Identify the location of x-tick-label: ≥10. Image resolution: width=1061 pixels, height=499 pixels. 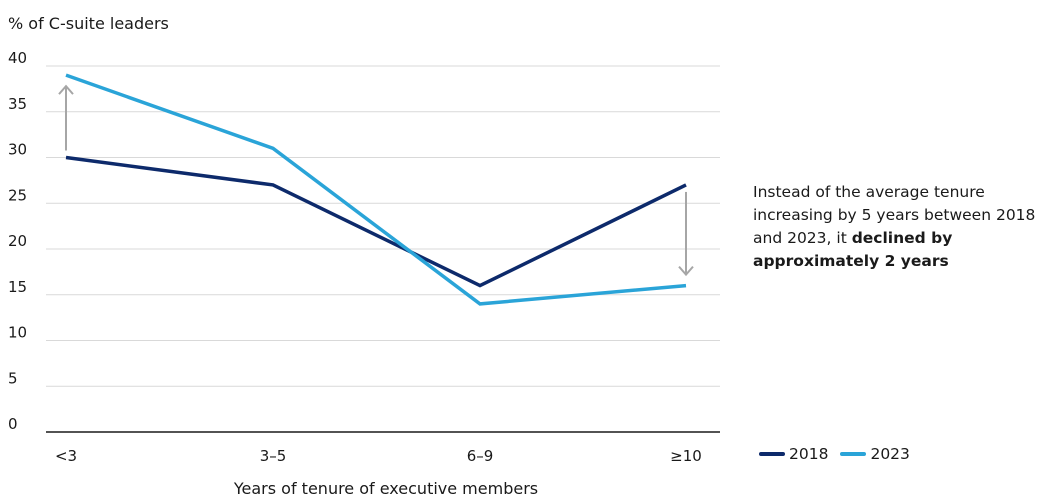
(686, 456).